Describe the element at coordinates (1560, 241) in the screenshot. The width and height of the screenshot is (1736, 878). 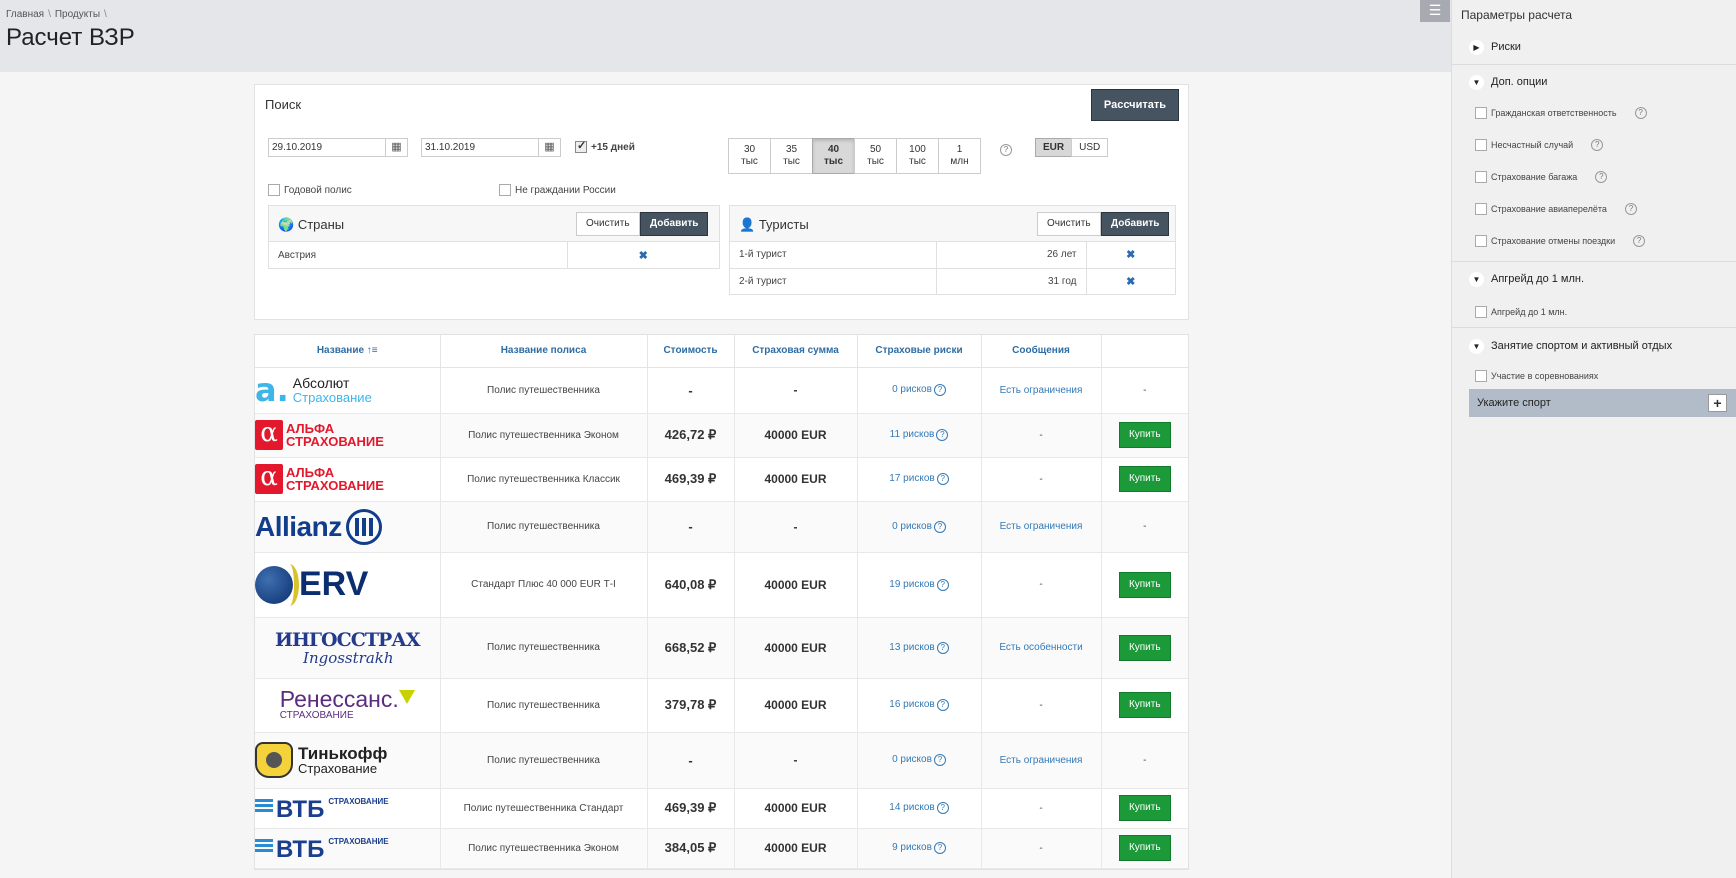
I see `dop-option: Страхование отмены поездки?` at that location.